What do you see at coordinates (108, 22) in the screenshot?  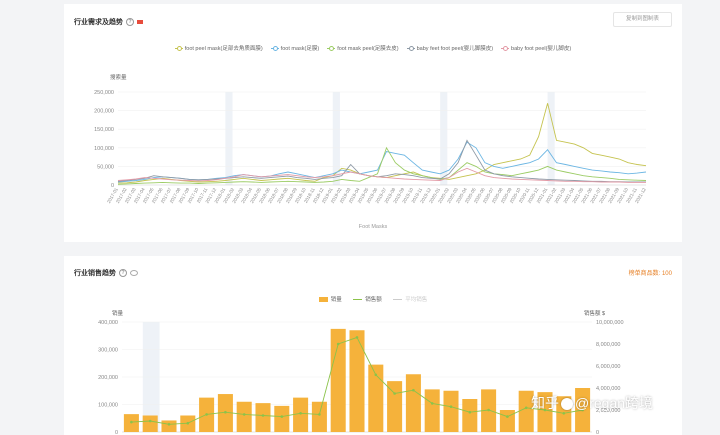 I see `section-title: 行业需求及趋势?` at bounding box center [108, 22].